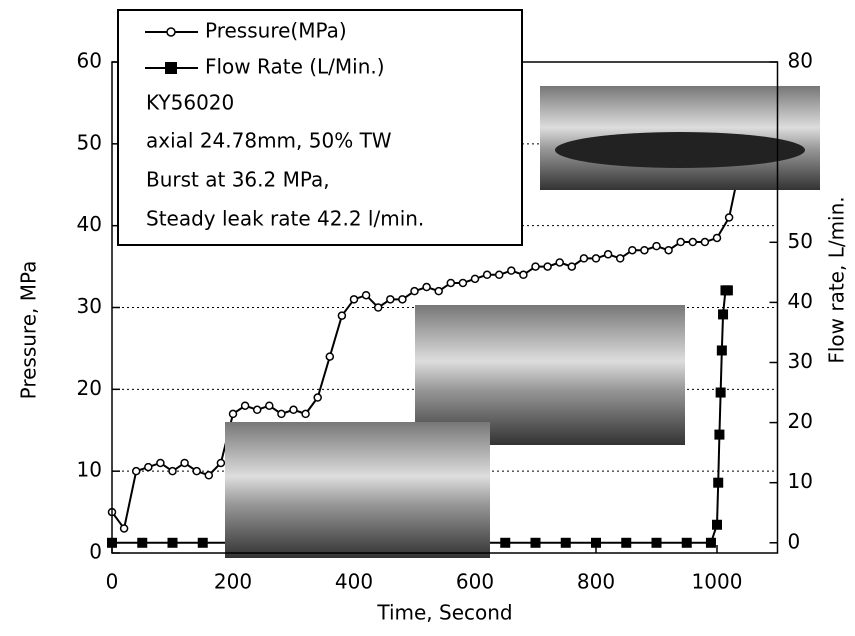 Image resolution: width=855 pixels, height=636 pixels. Describe the element at coordinates (89, 142) in the screenshot. I see `y-tick-label: 50` at that location.